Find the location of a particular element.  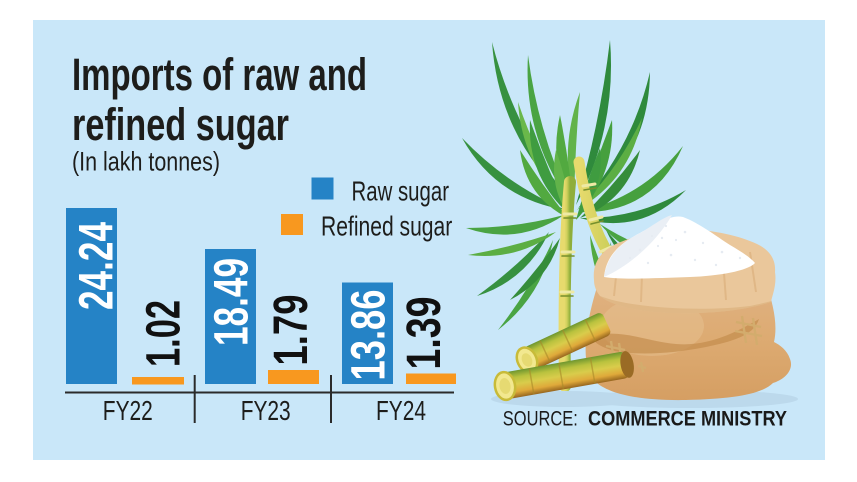

svg-text: 18.49 is located at coordinates (232, 302).